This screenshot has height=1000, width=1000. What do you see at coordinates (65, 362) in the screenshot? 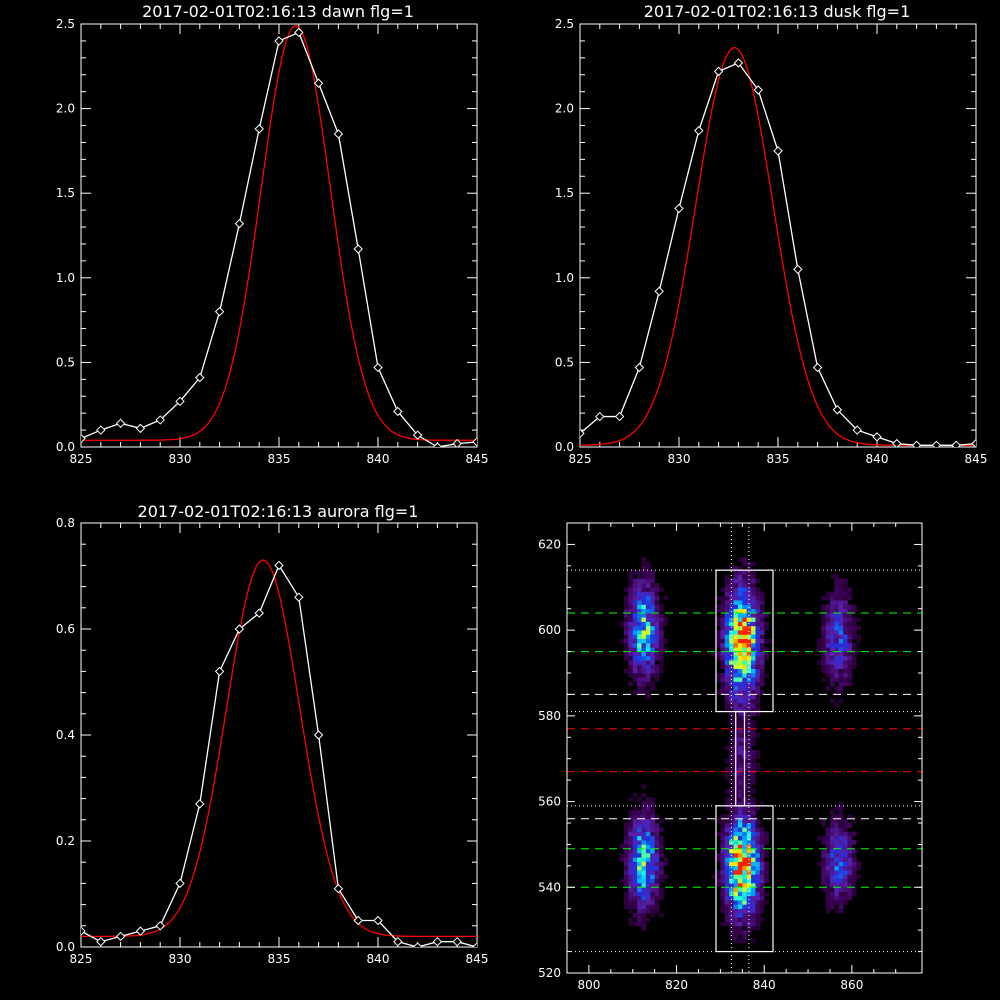
I see `y-tick-label: 0.5` at bounding box center [65, 362].